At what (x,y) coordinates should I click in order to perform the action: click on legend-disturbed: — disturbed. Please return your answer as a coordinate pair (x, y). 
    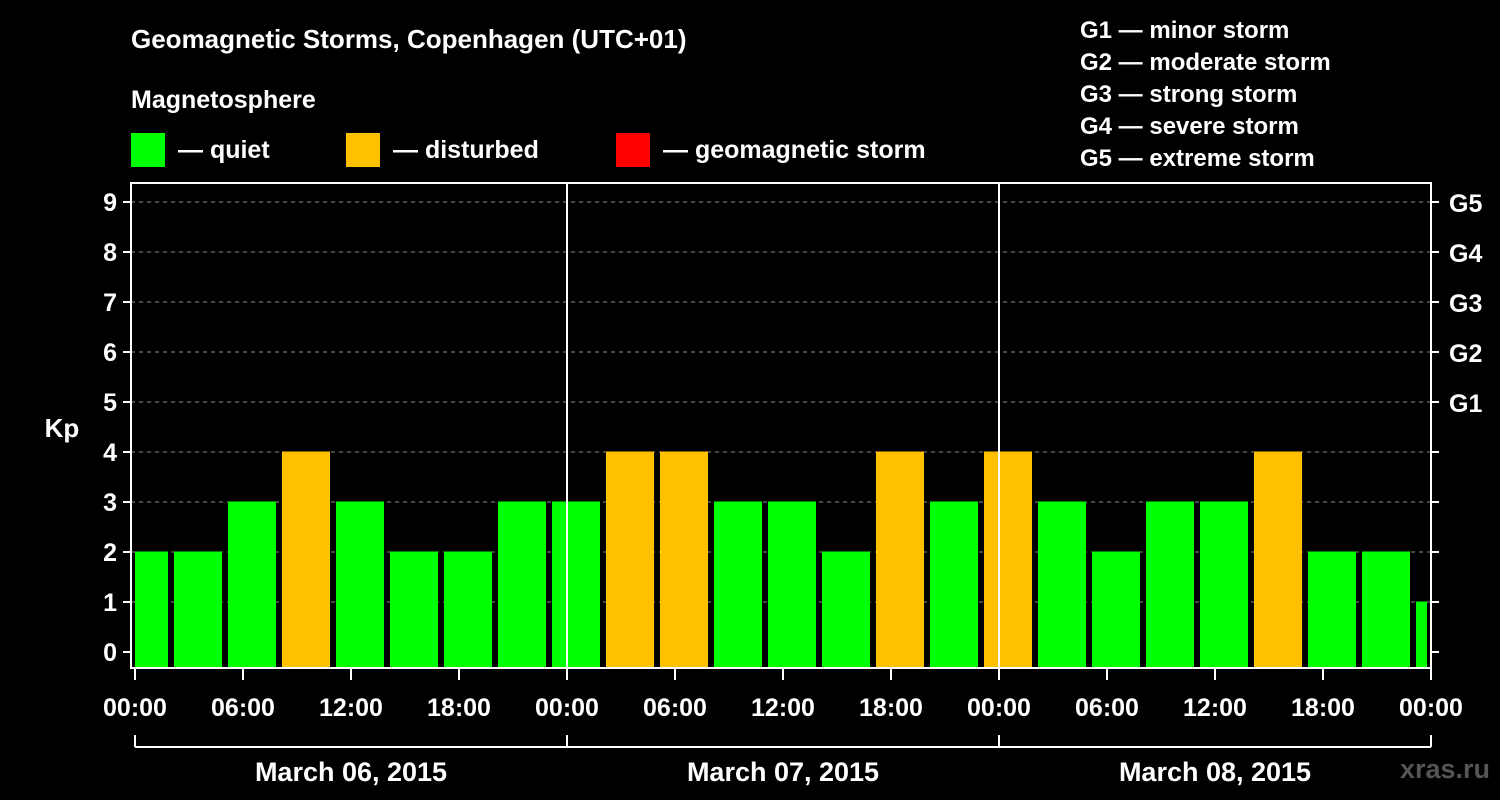
    Looking at the image, I should click on (442, 150).